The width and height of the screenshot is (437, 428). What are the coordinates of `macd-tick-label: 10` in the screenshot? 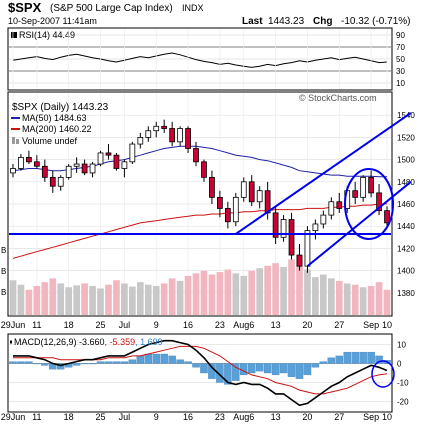 It's located at (401, 345).